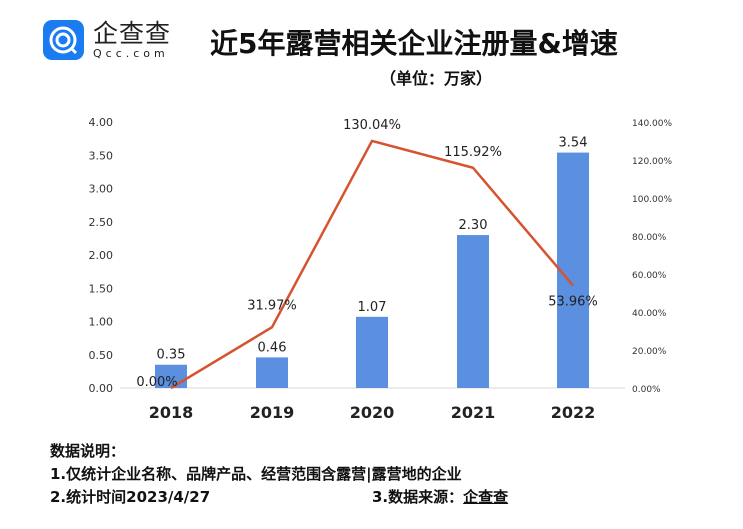 Image resolution: width=743 pixels, height=529 pixels. What do you see at coordinates (101, 189) in the screenshot?
I see `y-tick-label: 3.00` at bounding box center [101, 189].